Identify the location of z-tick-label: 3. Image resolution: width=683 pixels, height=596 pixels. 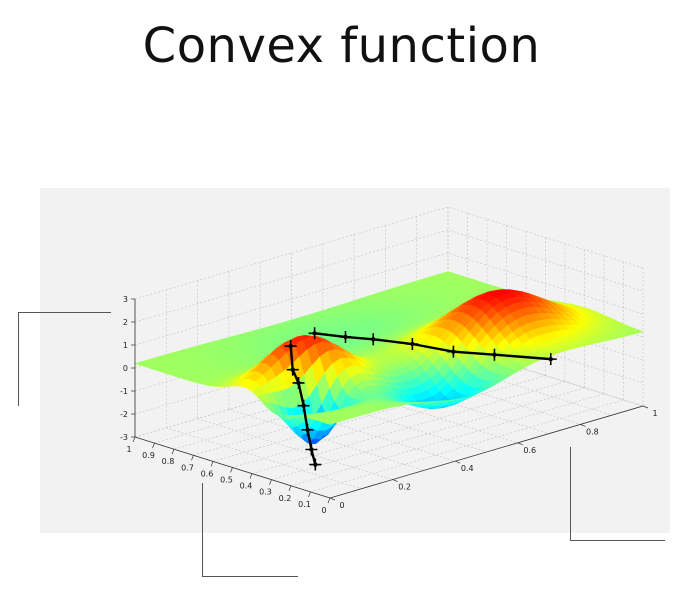
(125, 299).